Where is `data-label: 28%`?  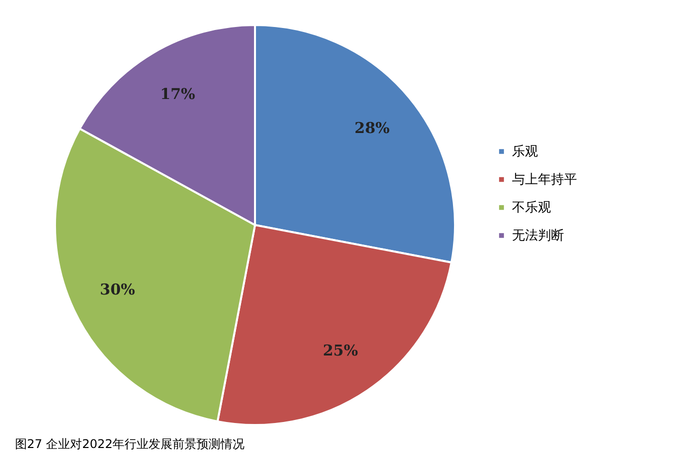
data-label: 28% is located at coordinates (372, 128).